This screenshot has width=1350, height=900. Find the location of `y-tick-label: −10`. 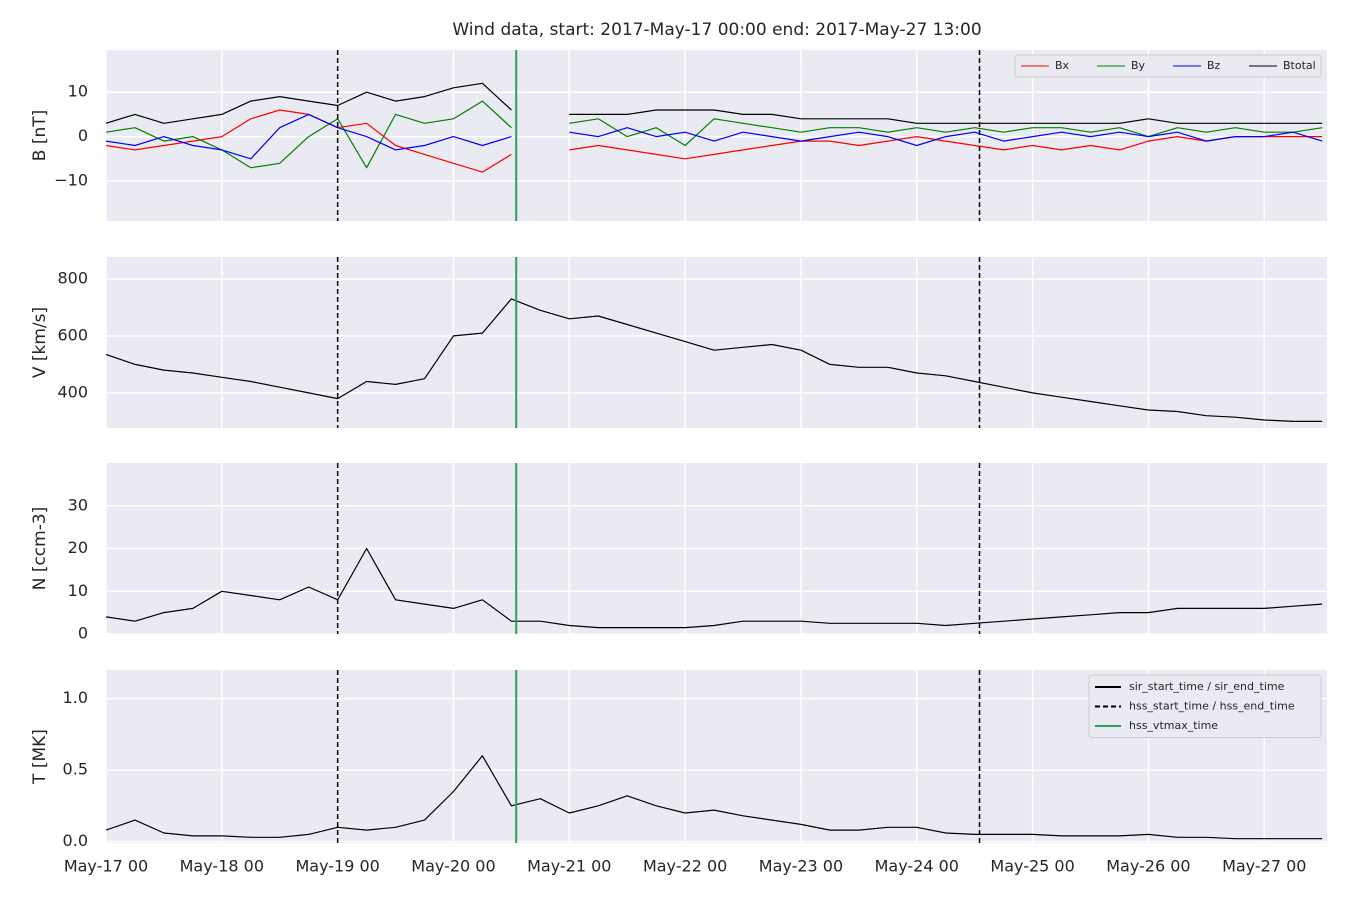

y-tick-label: −10 is located at coordinates (71, 180).